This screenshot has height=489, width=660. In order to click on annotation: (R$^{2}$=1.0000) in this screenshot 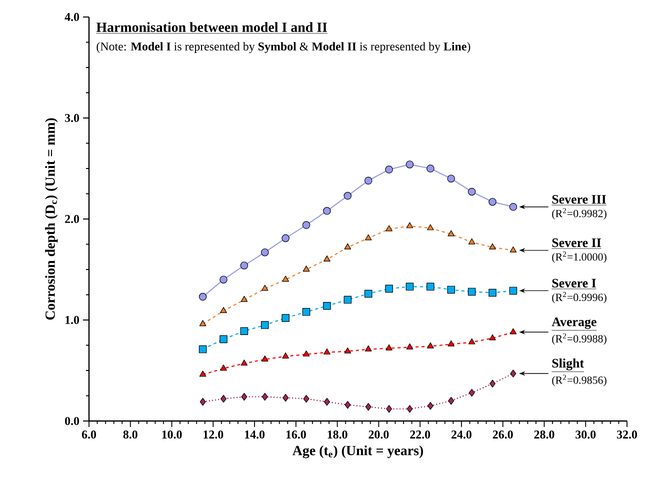, I will do `click(579, 257)`.